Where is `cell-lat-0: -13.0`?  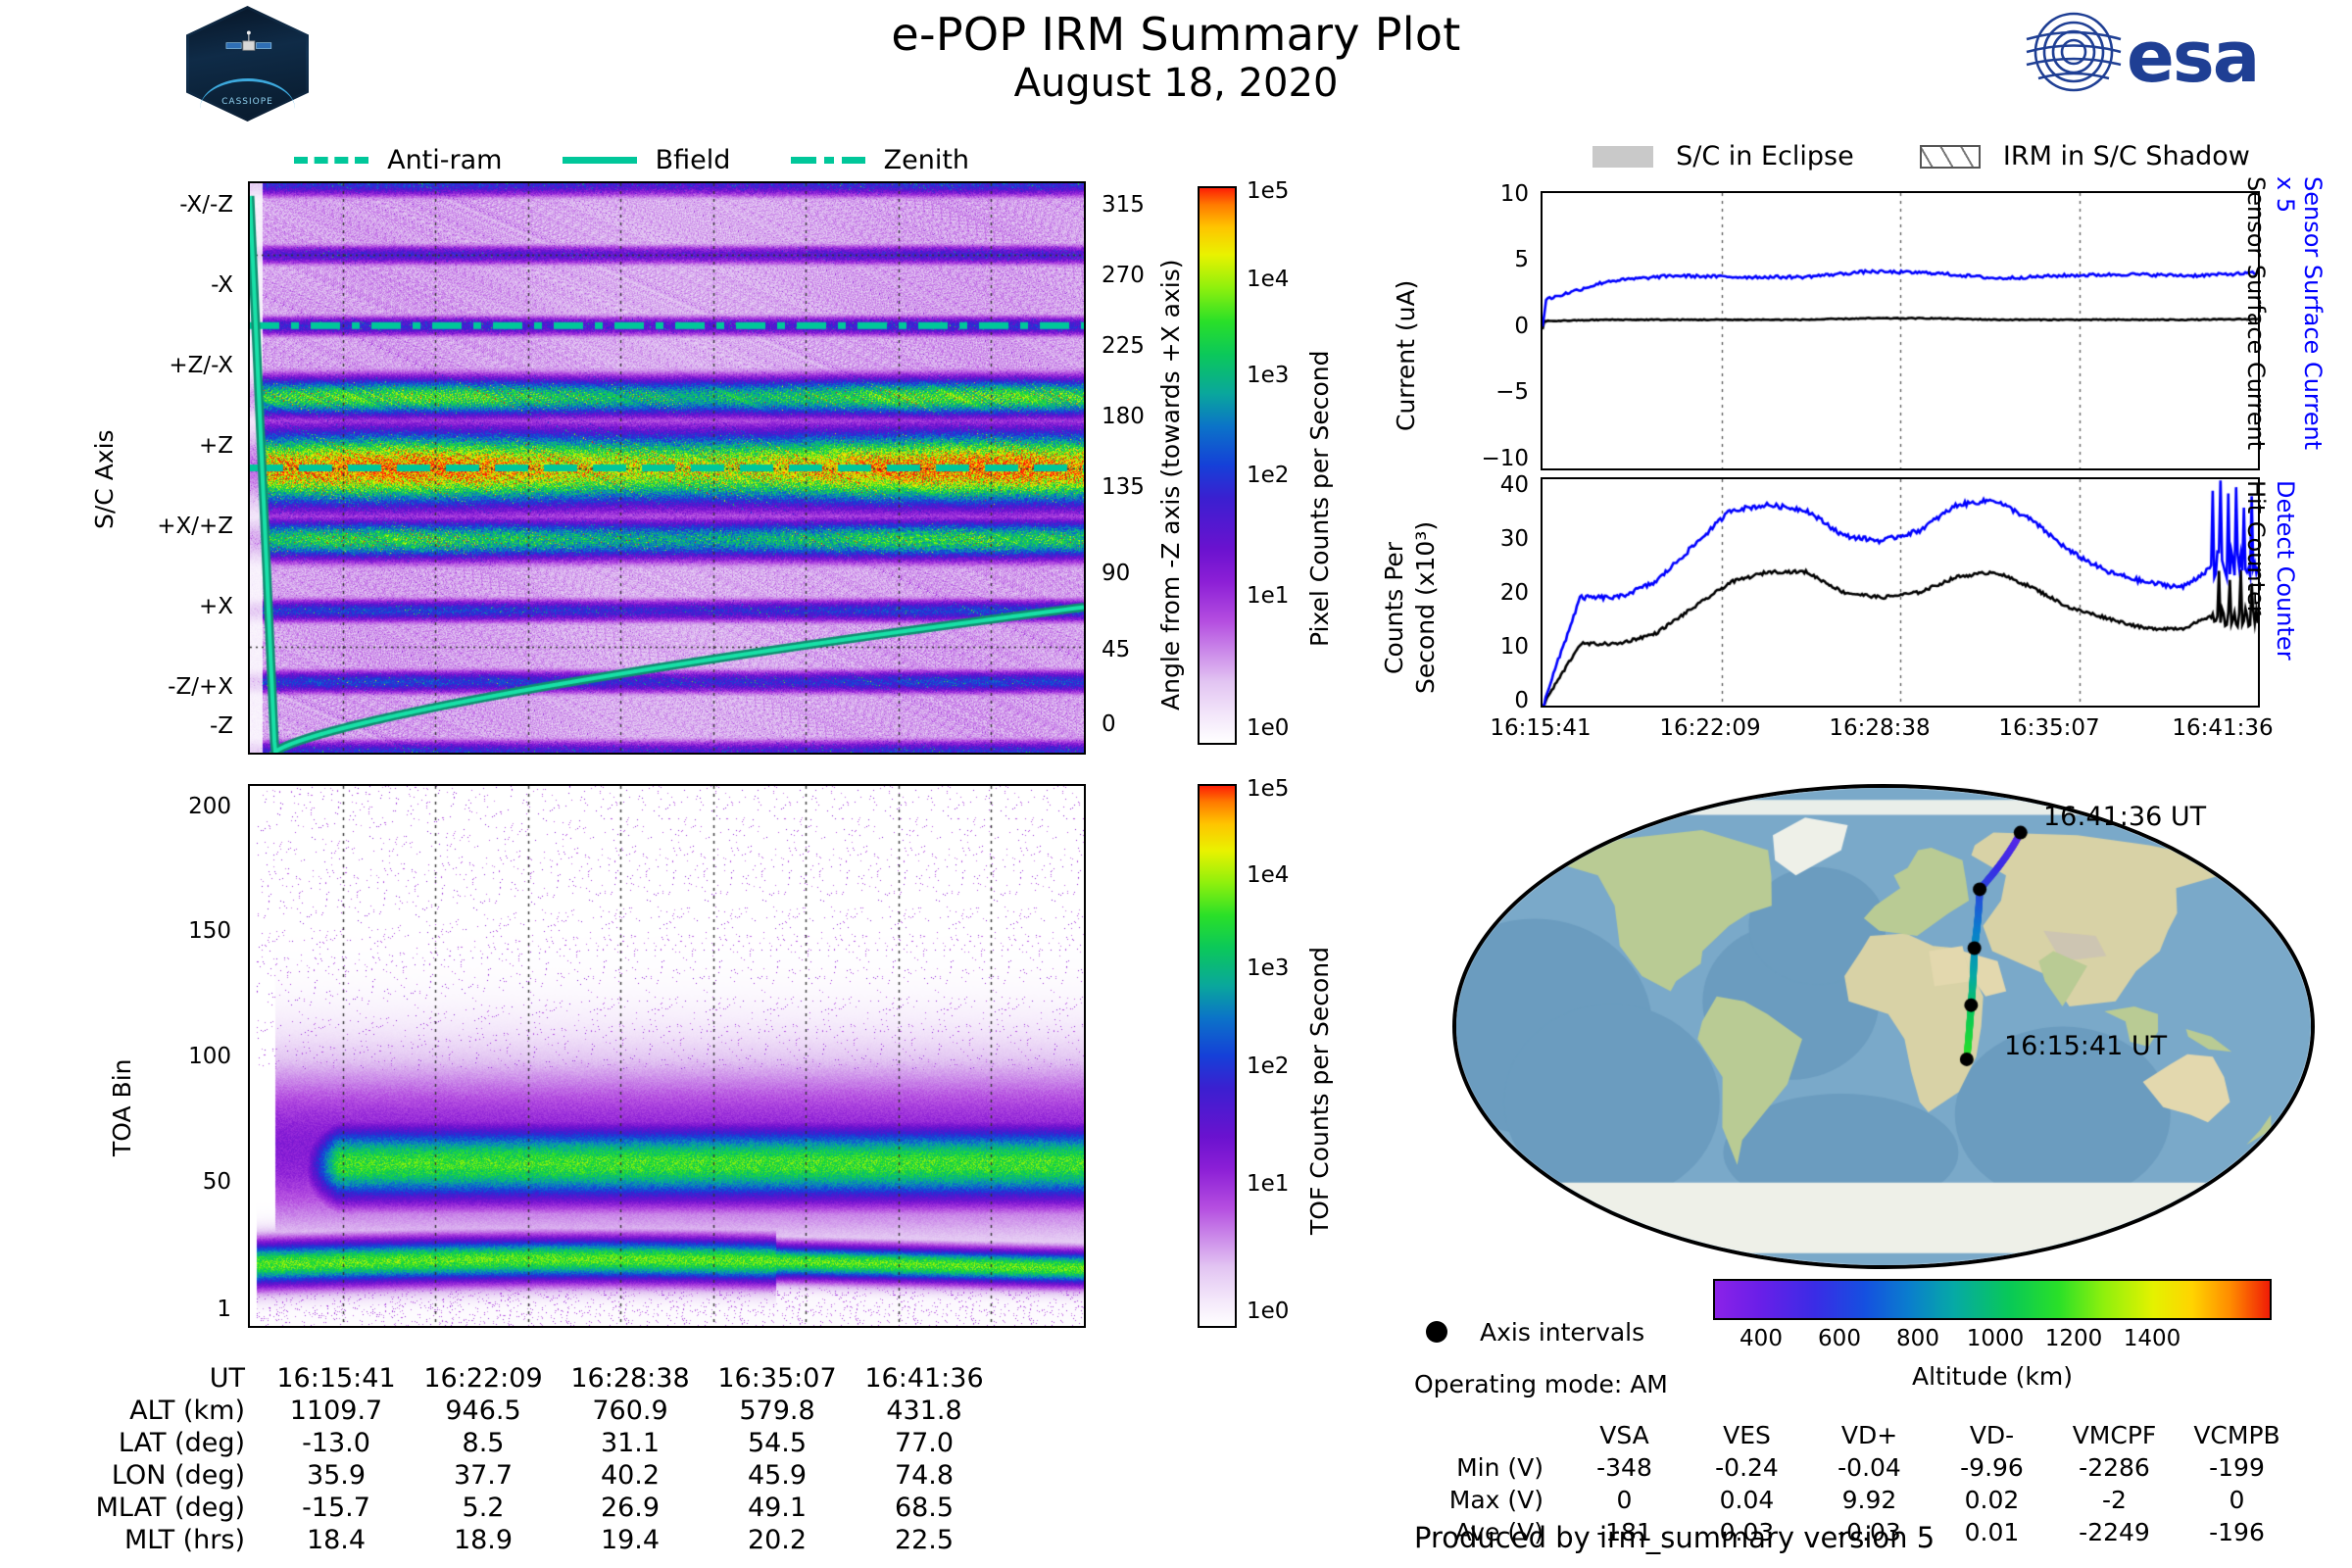
cell-lat-0: -13.0 is located at coordinates (336, 1443).